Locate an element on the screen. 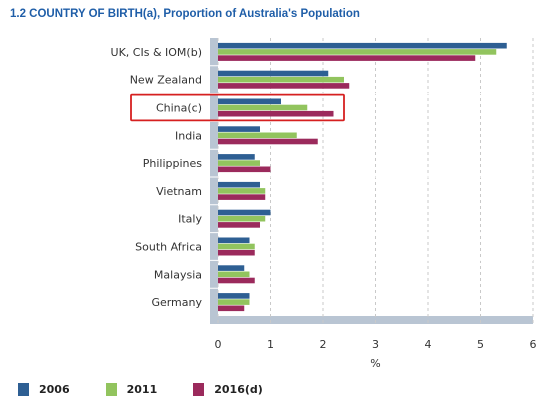 The width and height of the screenshot is (553, 414). category-label: Italy is located at coordinates (190, 219).